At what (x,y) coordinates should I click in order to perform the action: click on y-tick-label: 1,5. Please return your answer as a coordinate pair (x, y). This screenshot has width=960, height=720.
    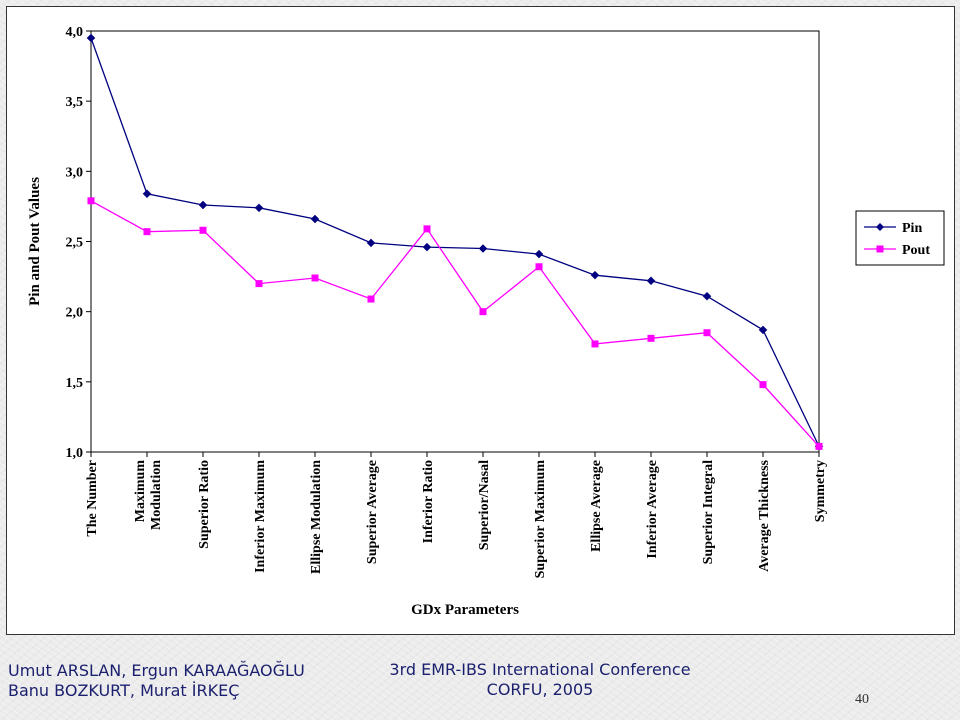
    Looking at the image, I should click on (75, 383).